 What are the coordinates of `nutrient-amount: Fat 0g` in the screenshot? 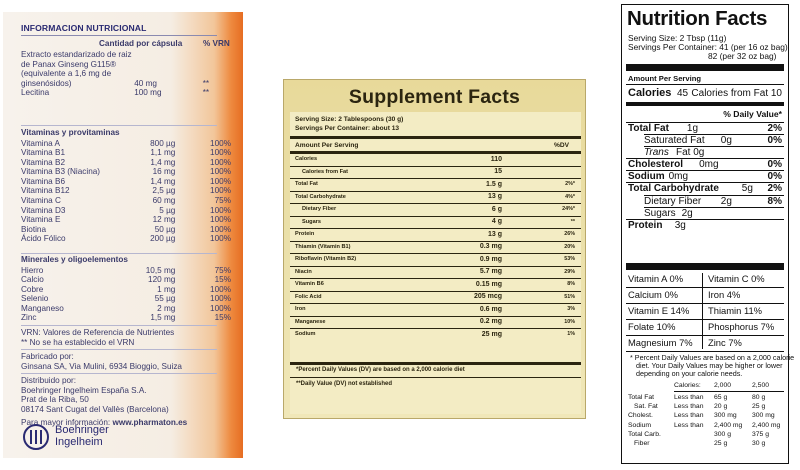 It's located at (690, 152).